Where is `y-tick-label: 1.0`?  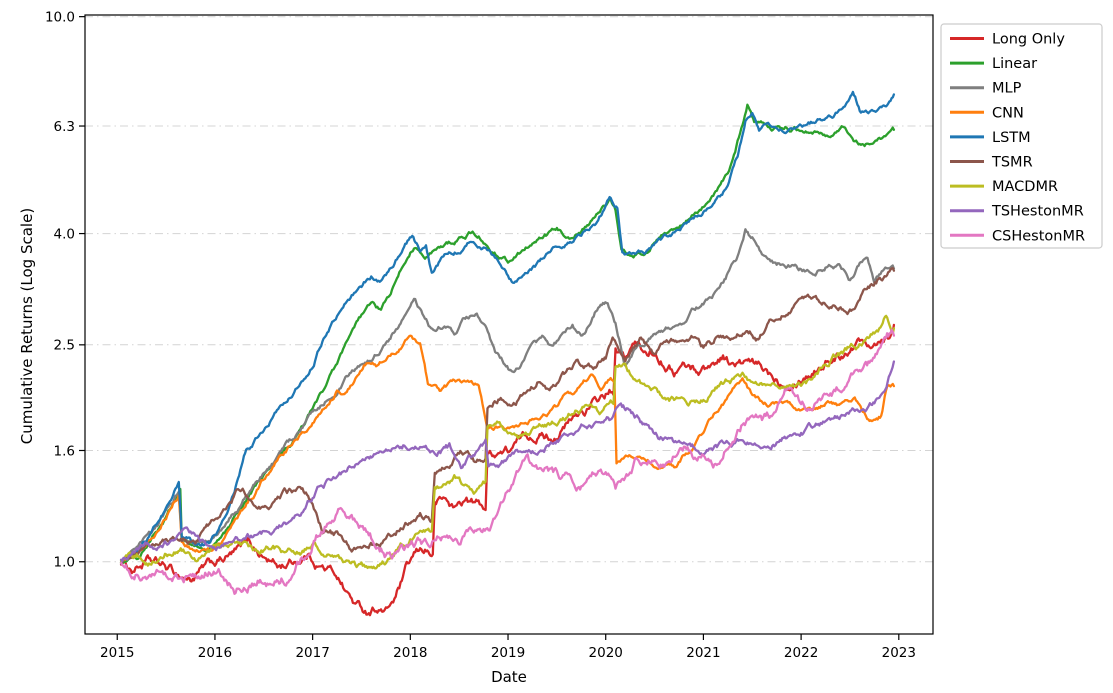
y-tick-label: 1.0 is located at coordinates (64, 563).